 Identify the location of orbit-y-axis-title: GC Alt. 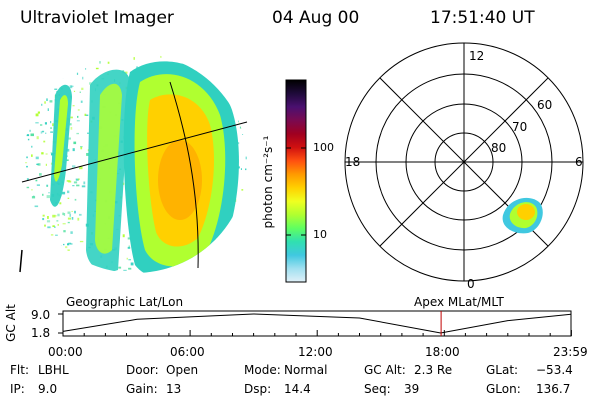
(11, 323).